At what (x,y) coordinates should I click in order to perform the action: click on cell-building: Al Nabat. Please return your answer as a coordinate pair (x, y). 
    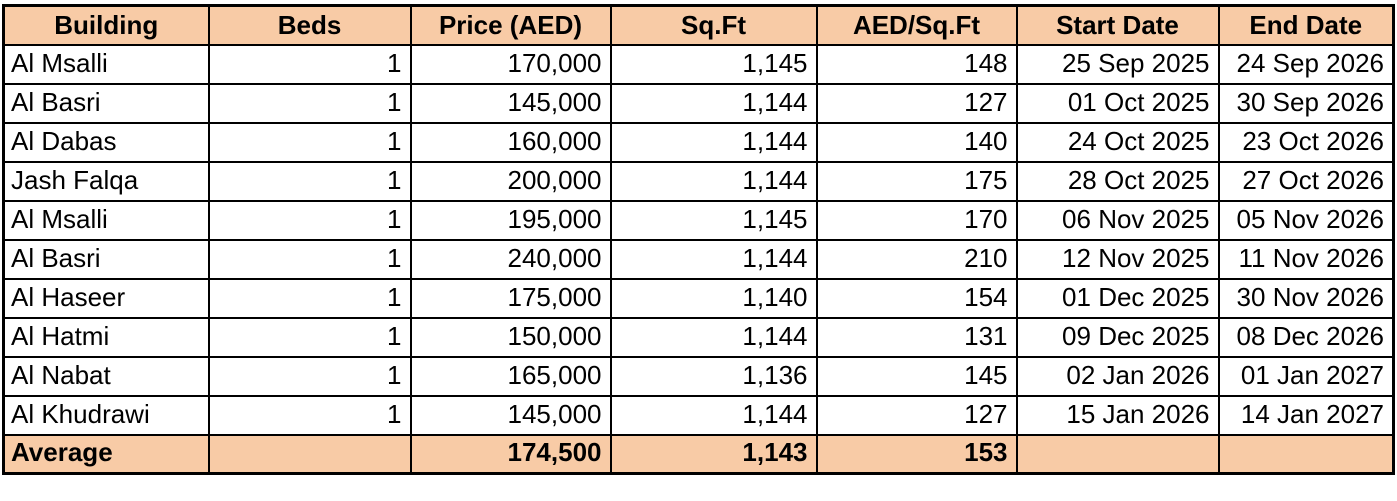
    Looking at the image, I should click on (106, 376).